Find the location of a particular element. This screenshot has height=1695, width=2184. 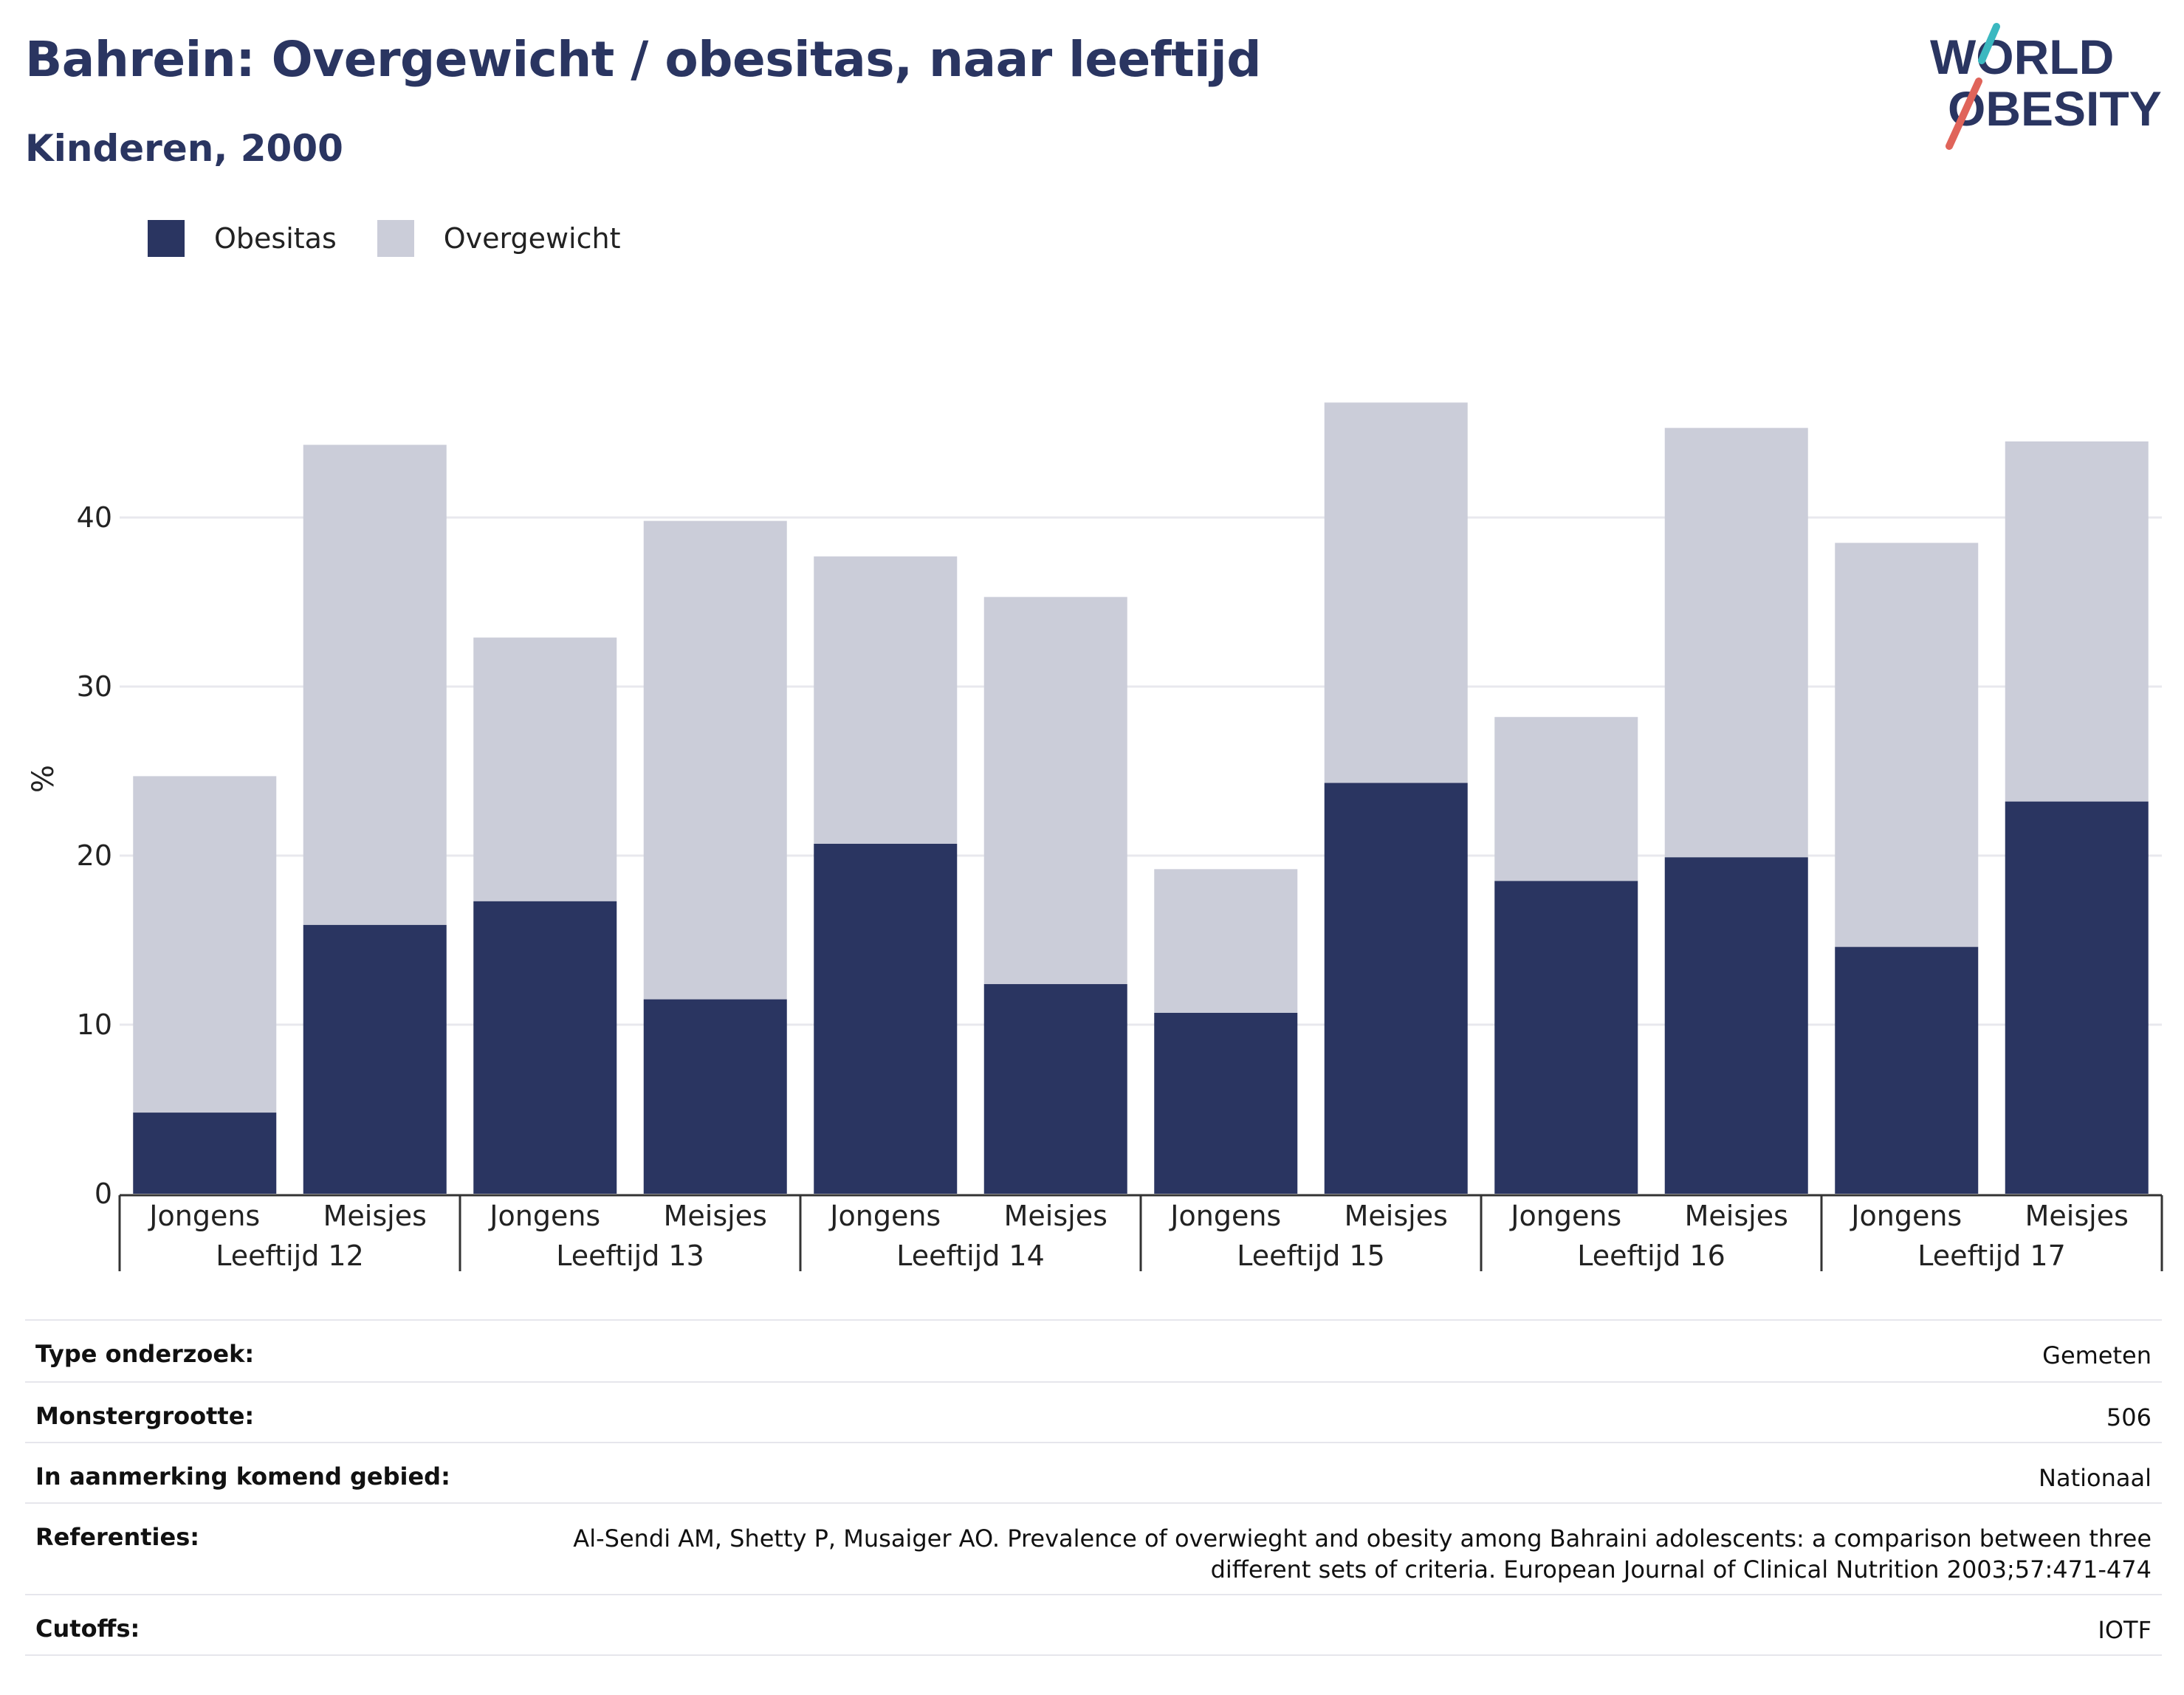

y-axis-label: % is located at coordinates (44, 779).